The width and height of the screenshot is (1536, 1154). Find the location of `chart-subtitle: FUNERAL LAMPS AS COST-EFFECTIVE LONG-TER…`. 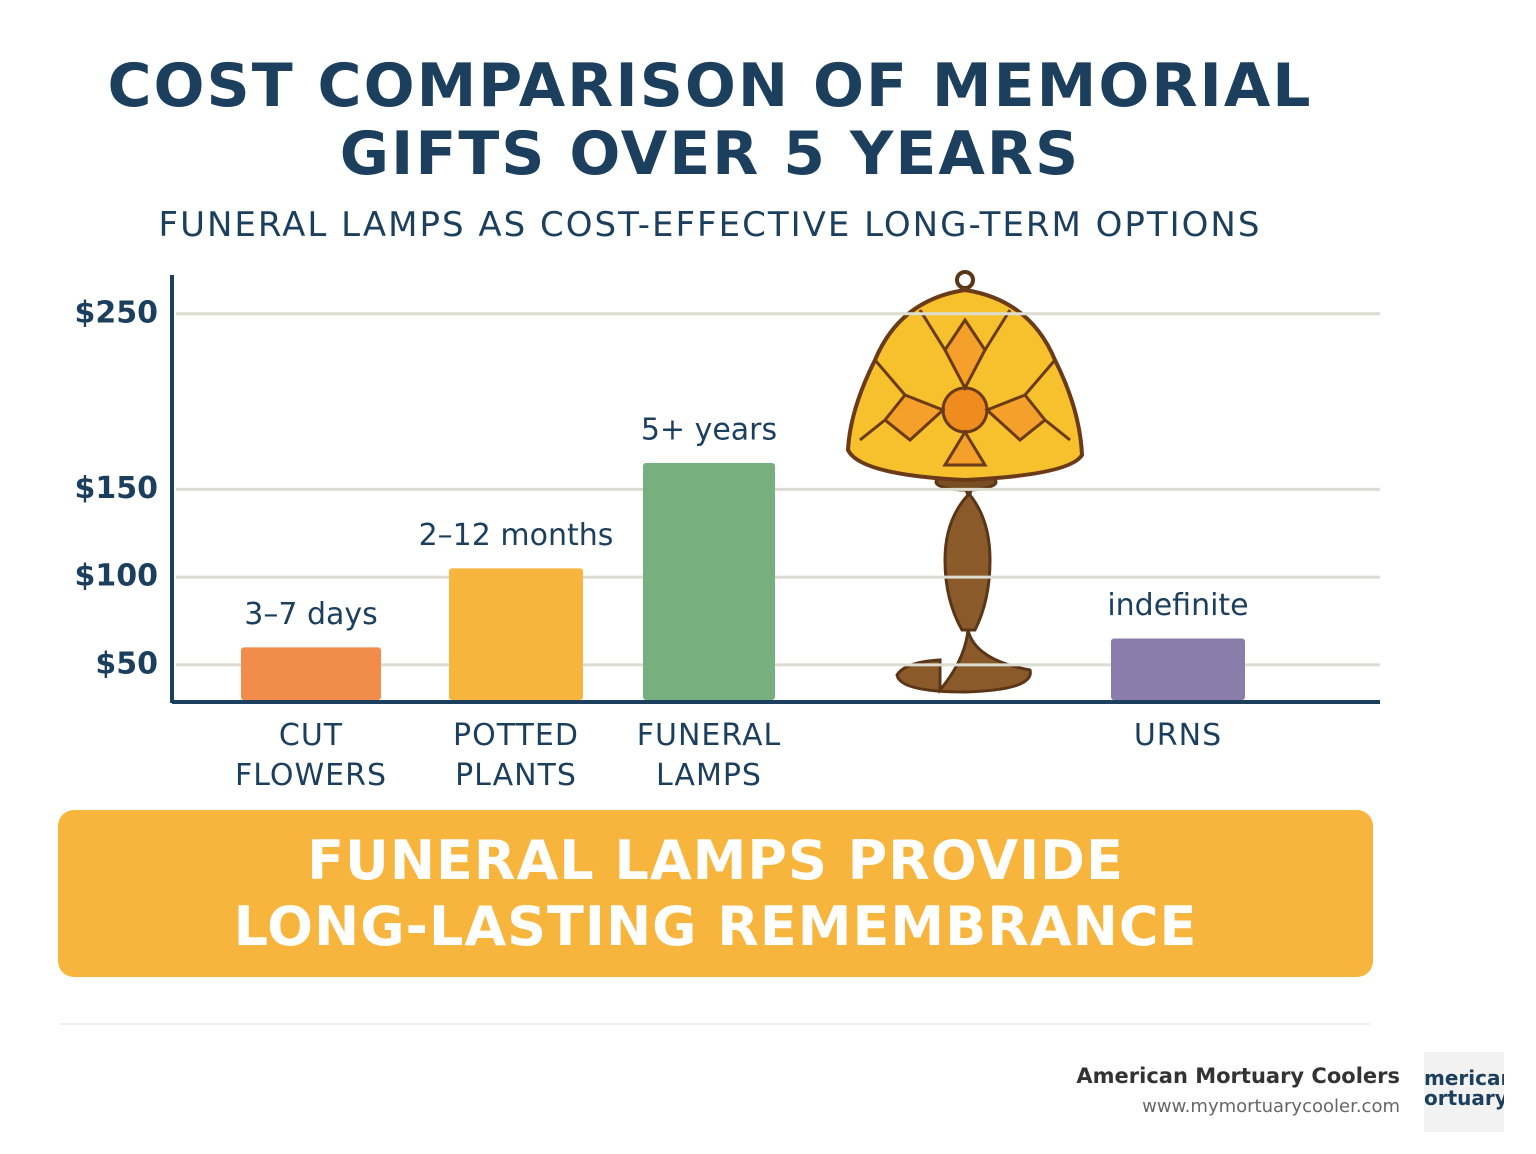

chart-subtitle: FUNERAL LAMPS AS COST-EFFECTIVE LONG-TER… is located at coordinates (710, 225).